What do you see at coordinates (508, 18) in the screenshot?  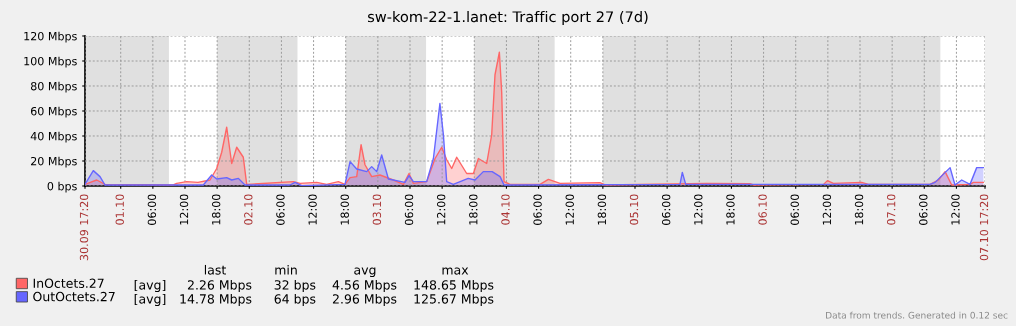 I see `chart-title: sw-kom-22-1.lanet: Traffic port 27 (7d)` at bounding box center [508, 18].